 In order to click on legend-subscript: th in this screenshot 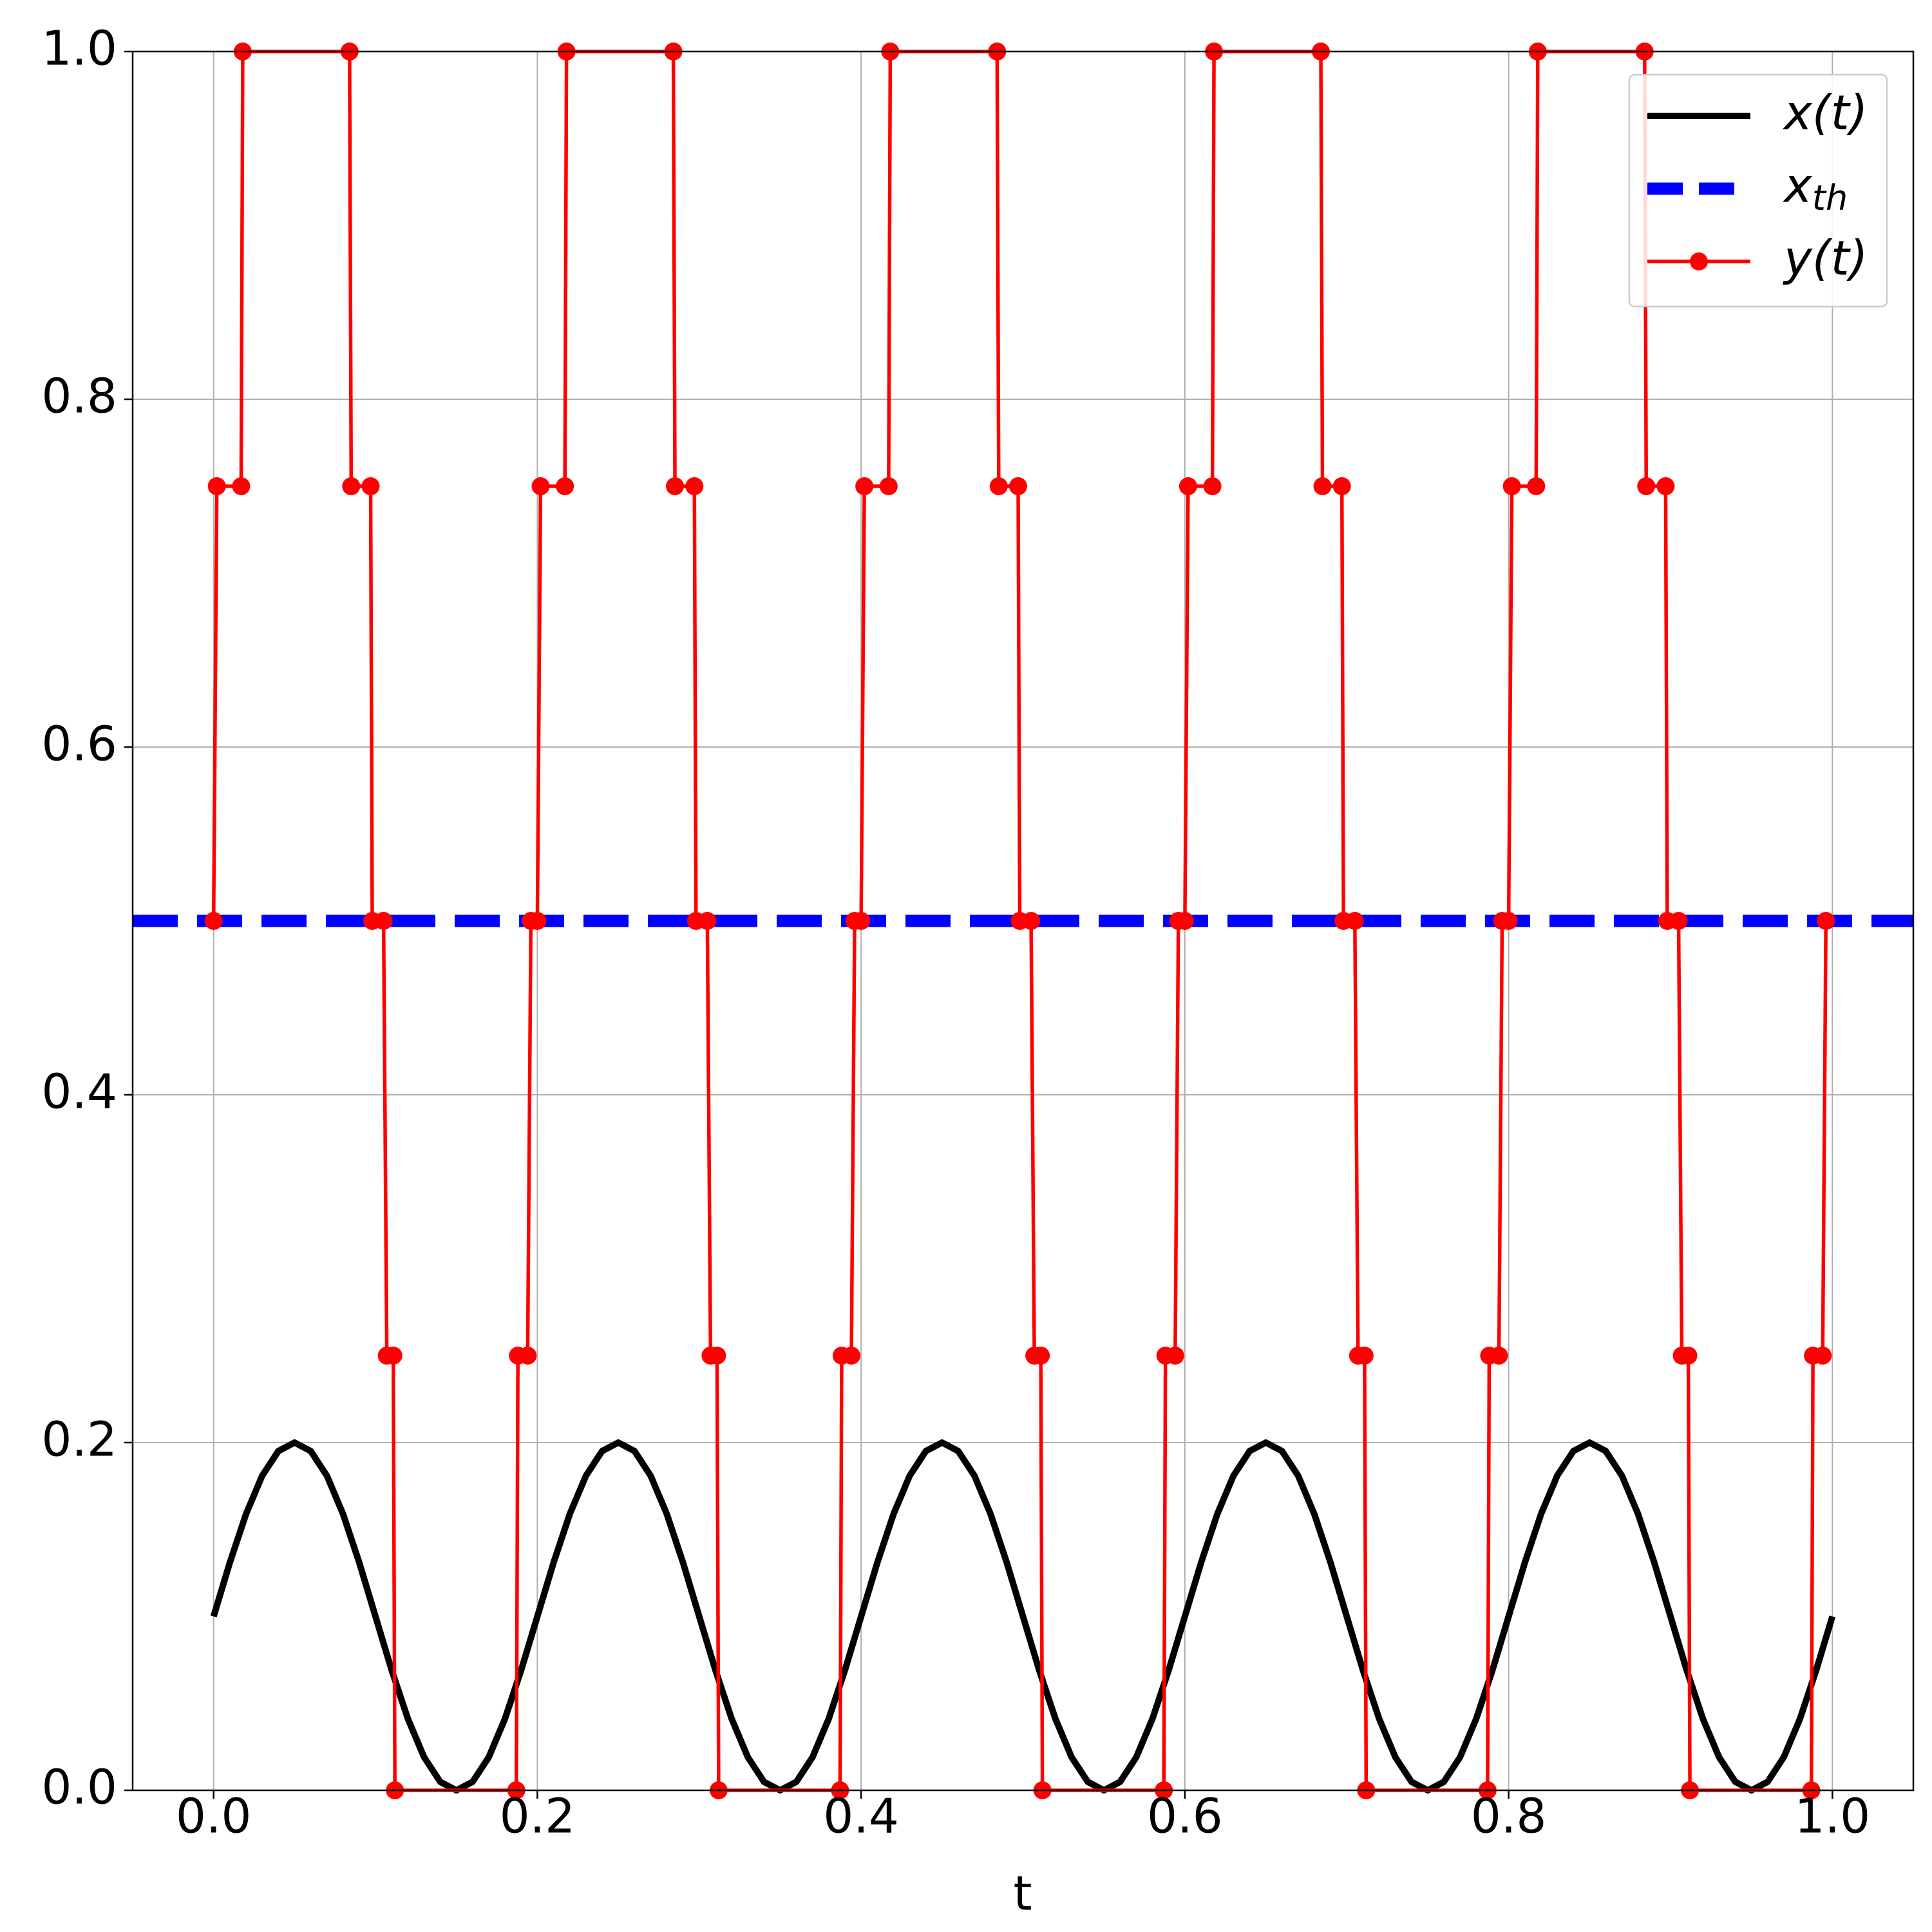, I will do `click(1830, 198)`.